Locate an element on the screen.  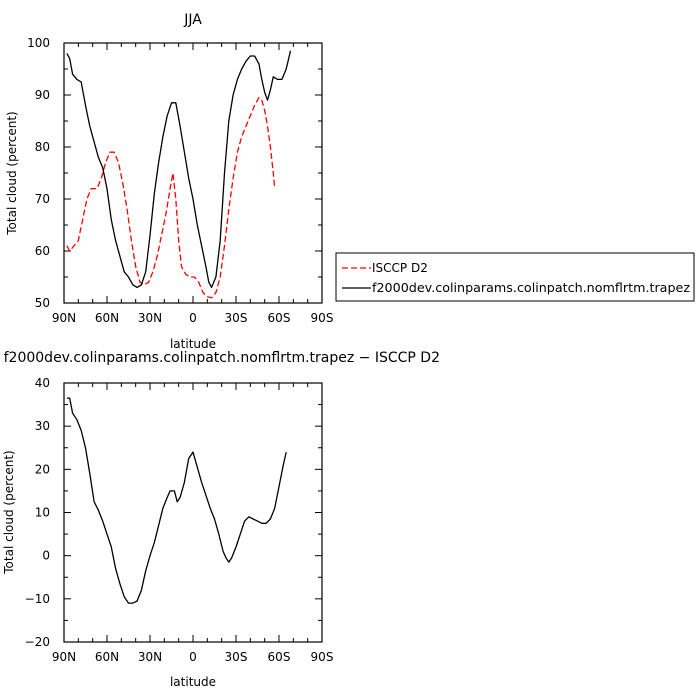
panel-2-y-tick-label: 20 is located at coordinates (42, 469).